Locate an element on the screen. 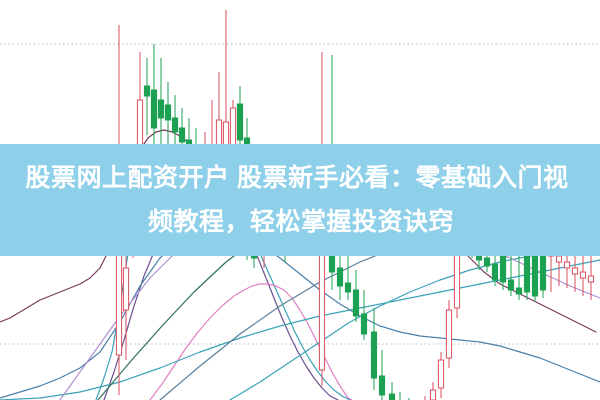 Image resolution: width=600 pixels, height=400 pixels. watermark-line-2: 频教程，轻松掌握投资诀窍 is located at coordinates (300, 222).